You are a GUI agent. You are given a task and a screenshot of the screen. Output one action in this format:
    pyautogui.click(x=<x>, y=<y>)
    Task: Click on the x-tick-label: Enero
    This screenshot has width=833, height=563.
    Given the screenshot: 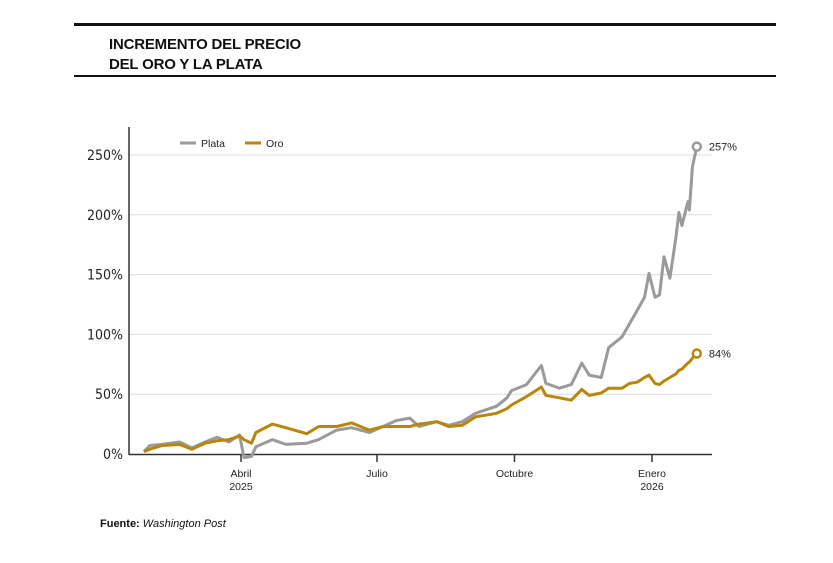 What is the action you would take?
    pyautogui.click(x=652, y=474)
    